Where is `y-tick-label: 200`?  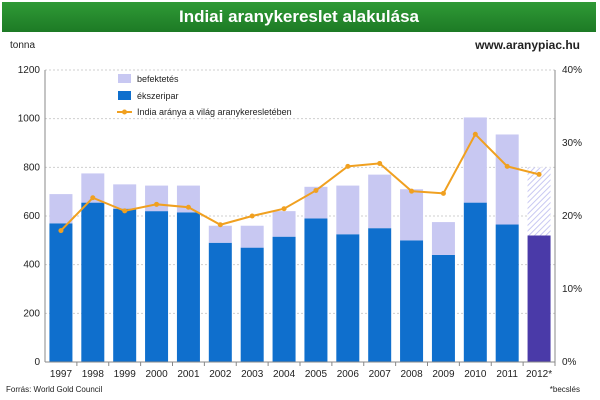
y-tick-label: 200 is located at coordinates (31, 313).